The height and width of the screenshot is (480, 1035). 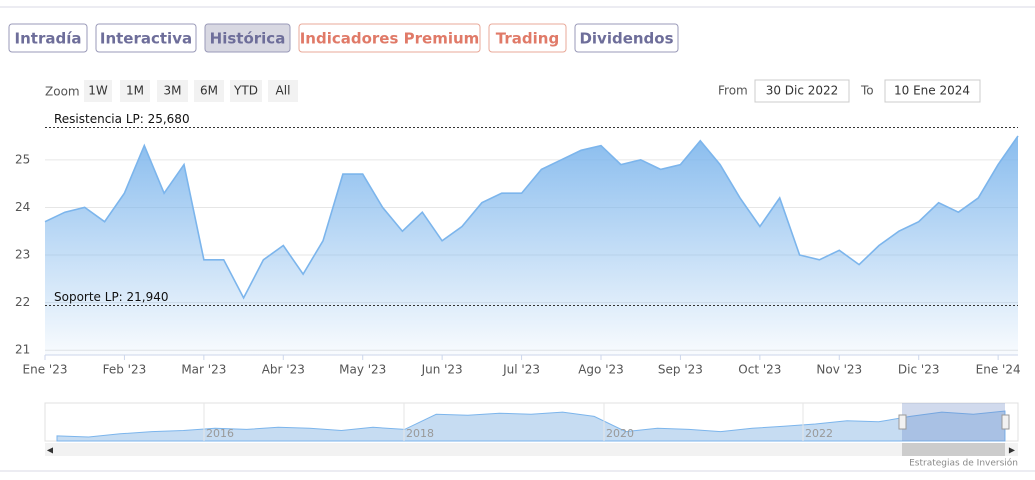 I want to click on x-tick-label: Ene '24, so click(x=998, y=370).